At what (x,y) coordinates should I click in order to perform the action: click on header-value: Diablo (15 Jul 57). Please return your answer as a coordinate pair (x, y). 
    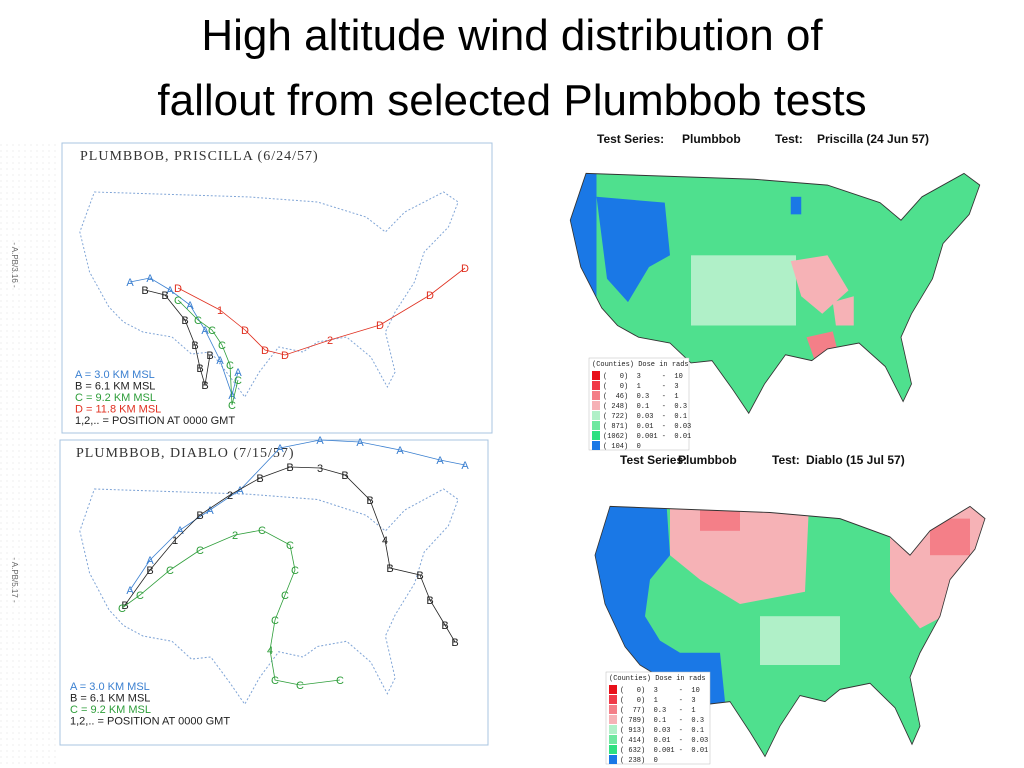
    Looking at the image, I should click on (855, 460).